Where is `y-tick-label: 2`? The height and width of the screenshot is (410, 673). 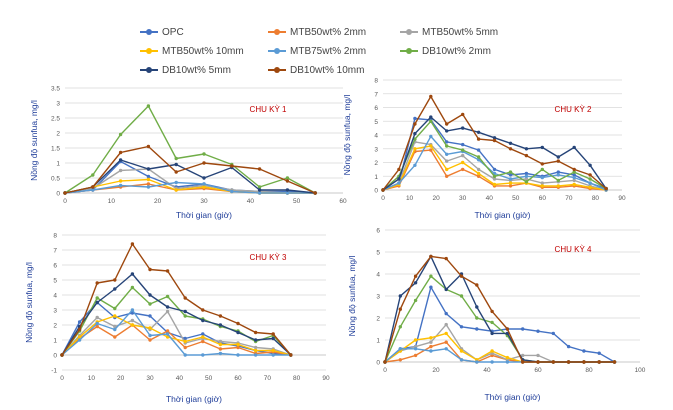 y-tick-label: 2 is located at coordinates (376, 163).